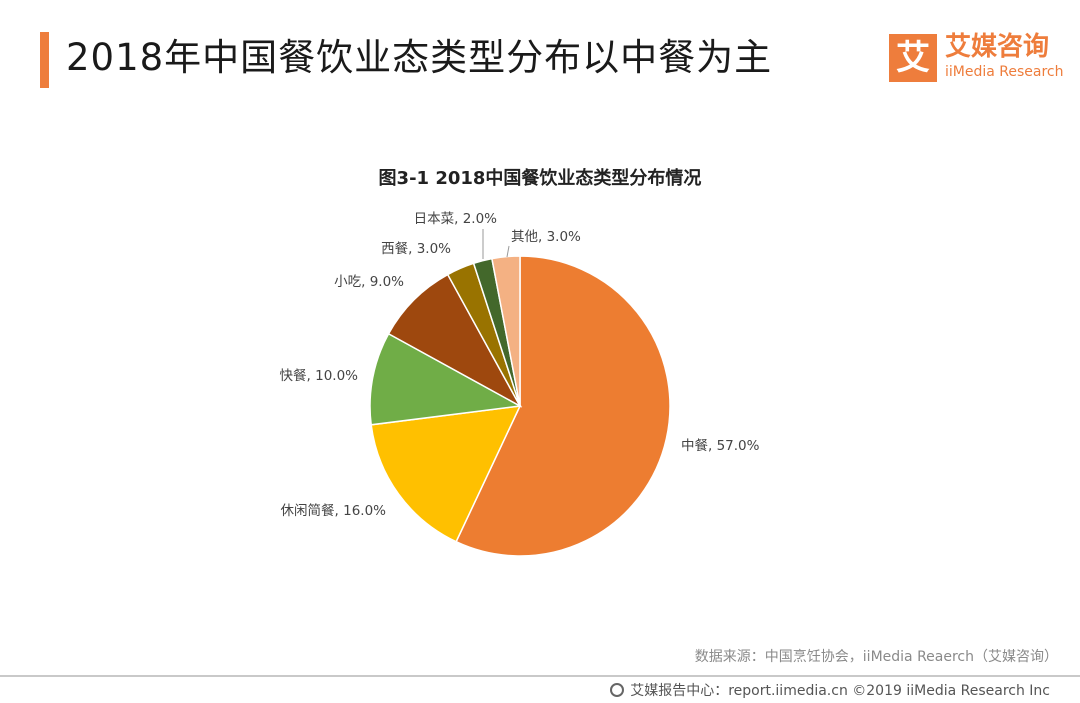  What do you see at coordinates (546, 237) in the screenshot?
I see `slice-label-7: 其他, 3.0%` at bounding box center [546, 237].